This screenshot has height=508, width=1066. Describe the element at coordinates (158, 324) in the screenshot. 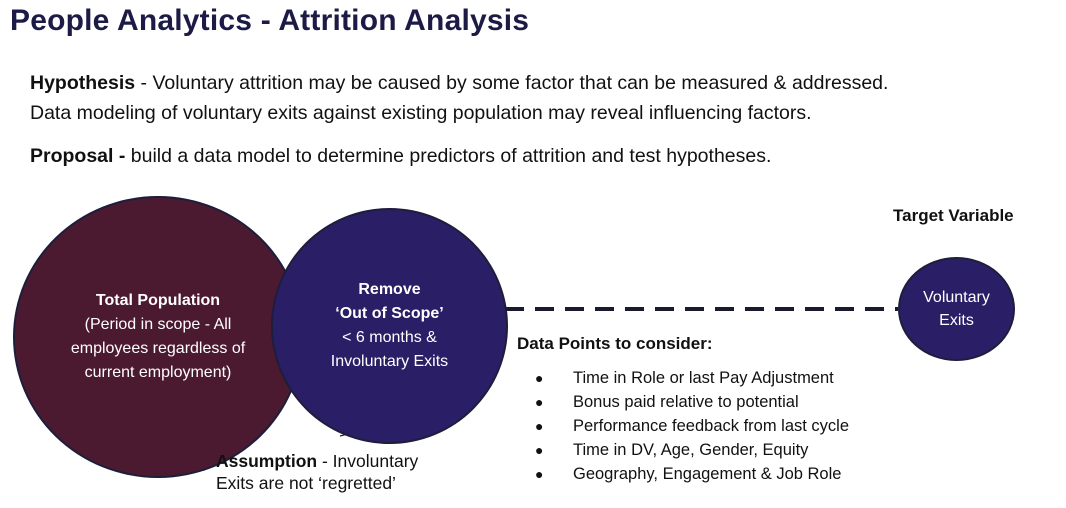

I see `total-population-line-1: (Period in scope - All` at that location.